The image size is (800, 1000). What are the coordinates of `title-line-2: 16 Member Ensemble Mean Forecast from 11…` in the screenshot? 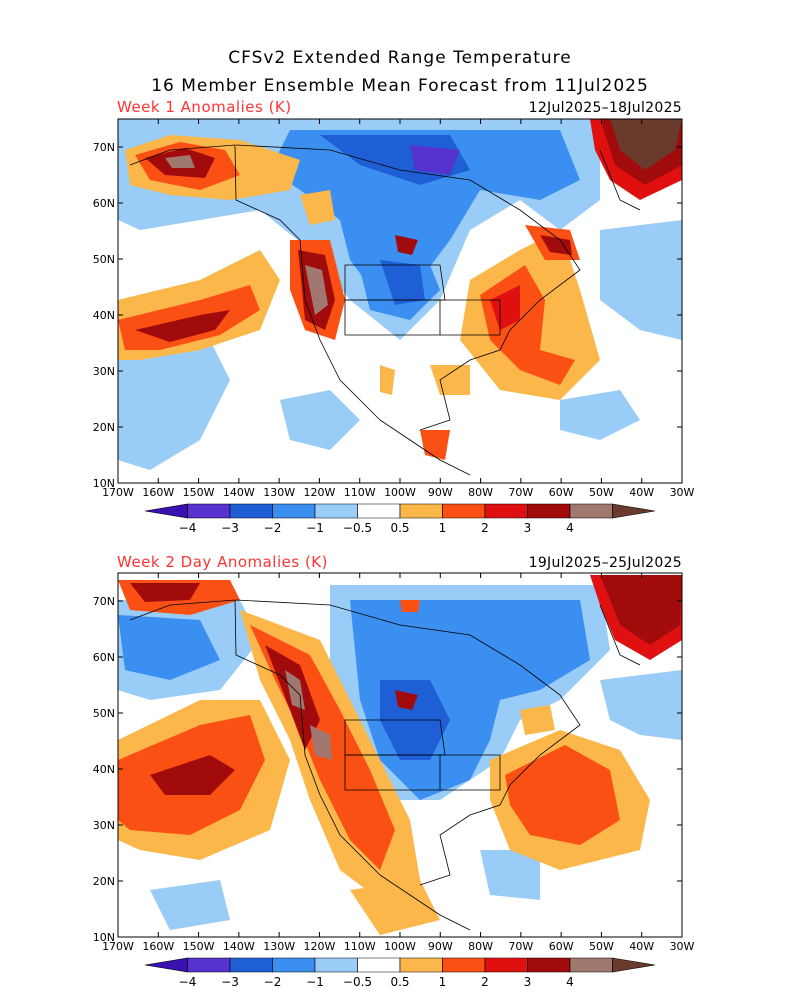 It's located at (400, 86).